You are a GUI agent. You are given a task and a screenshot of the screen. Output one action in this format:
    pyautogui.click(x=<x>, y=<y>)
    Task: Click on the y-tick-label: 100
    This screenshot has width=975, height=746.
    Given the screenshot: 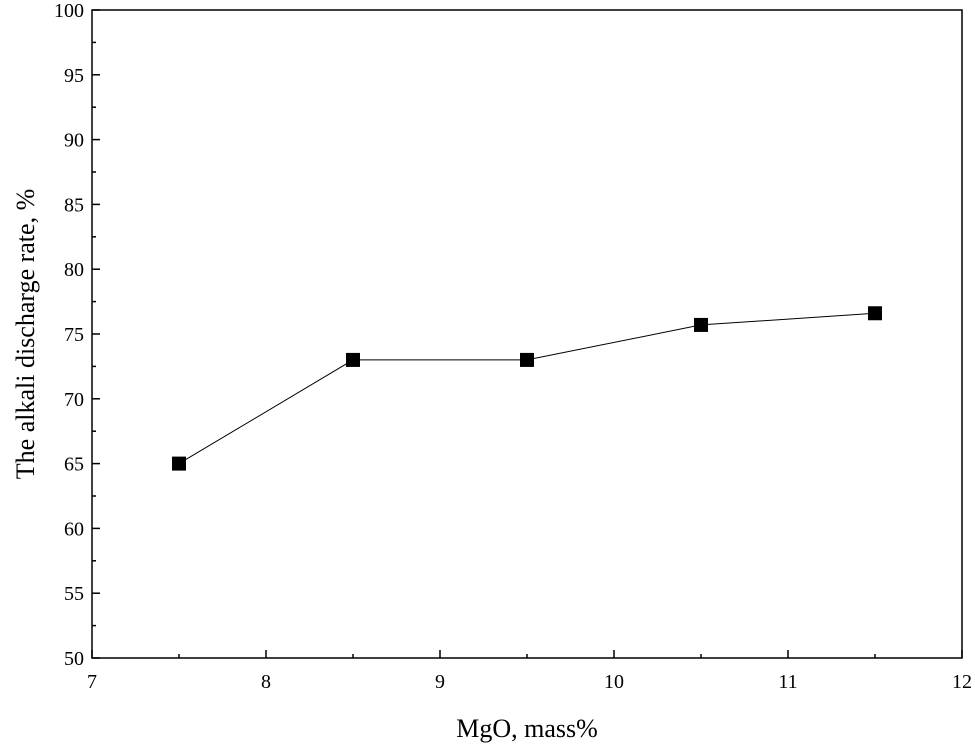 What is the action you would take?
    pyautogui.click(x=69, y=11)
    